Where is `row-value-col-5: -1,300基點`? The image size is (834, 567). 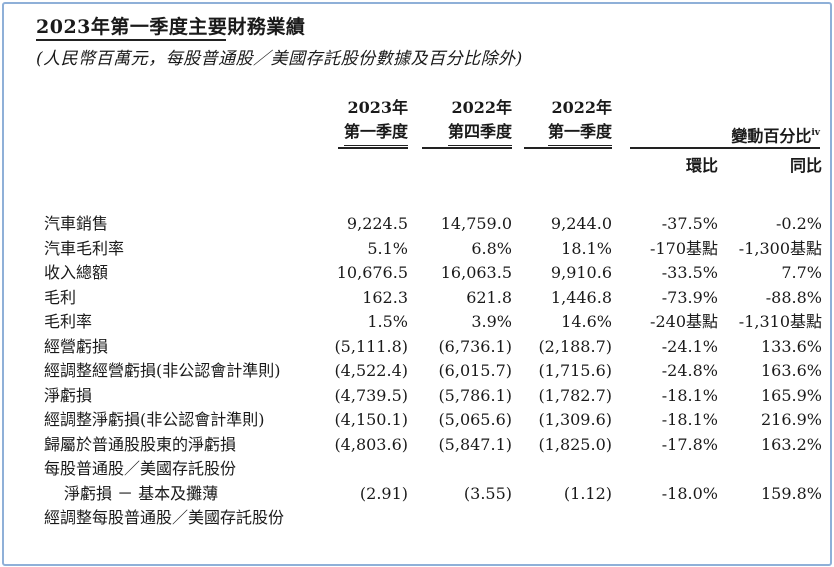 row-value-col-5: -1,300基點 is located at coordinates (780, 248).